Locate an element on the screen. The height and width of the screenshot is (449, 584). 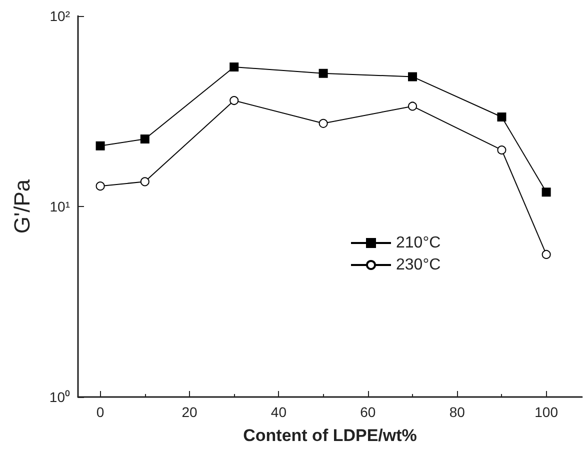
legend-label: 230°C is located at coordinates (418, 265).